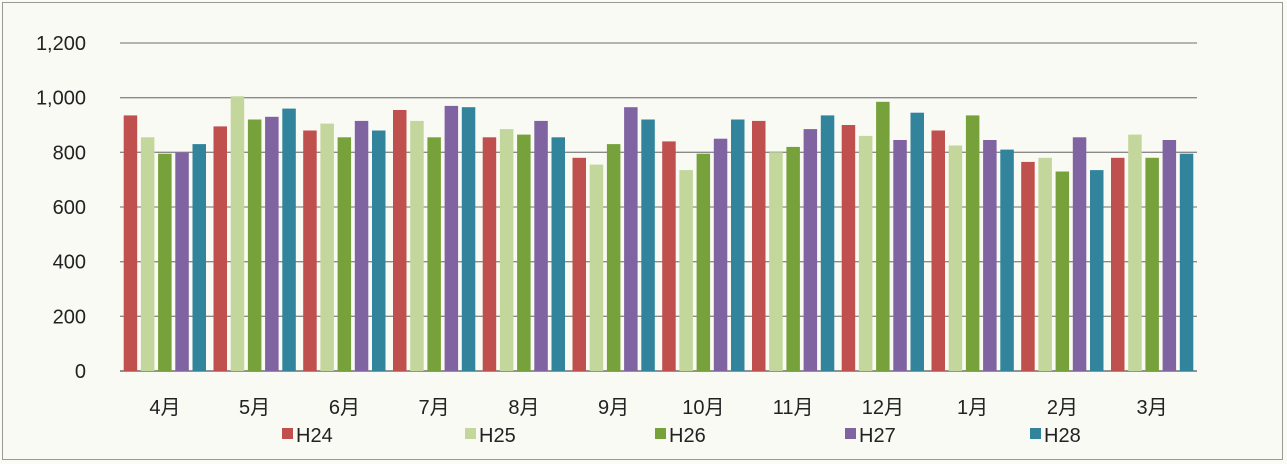 This screenshot has height=464, width=1287. What do you see at coordinates (61, 99) in the screenshot?
I see `y-tick-label: 1,000` at bounding box center [61, 99].